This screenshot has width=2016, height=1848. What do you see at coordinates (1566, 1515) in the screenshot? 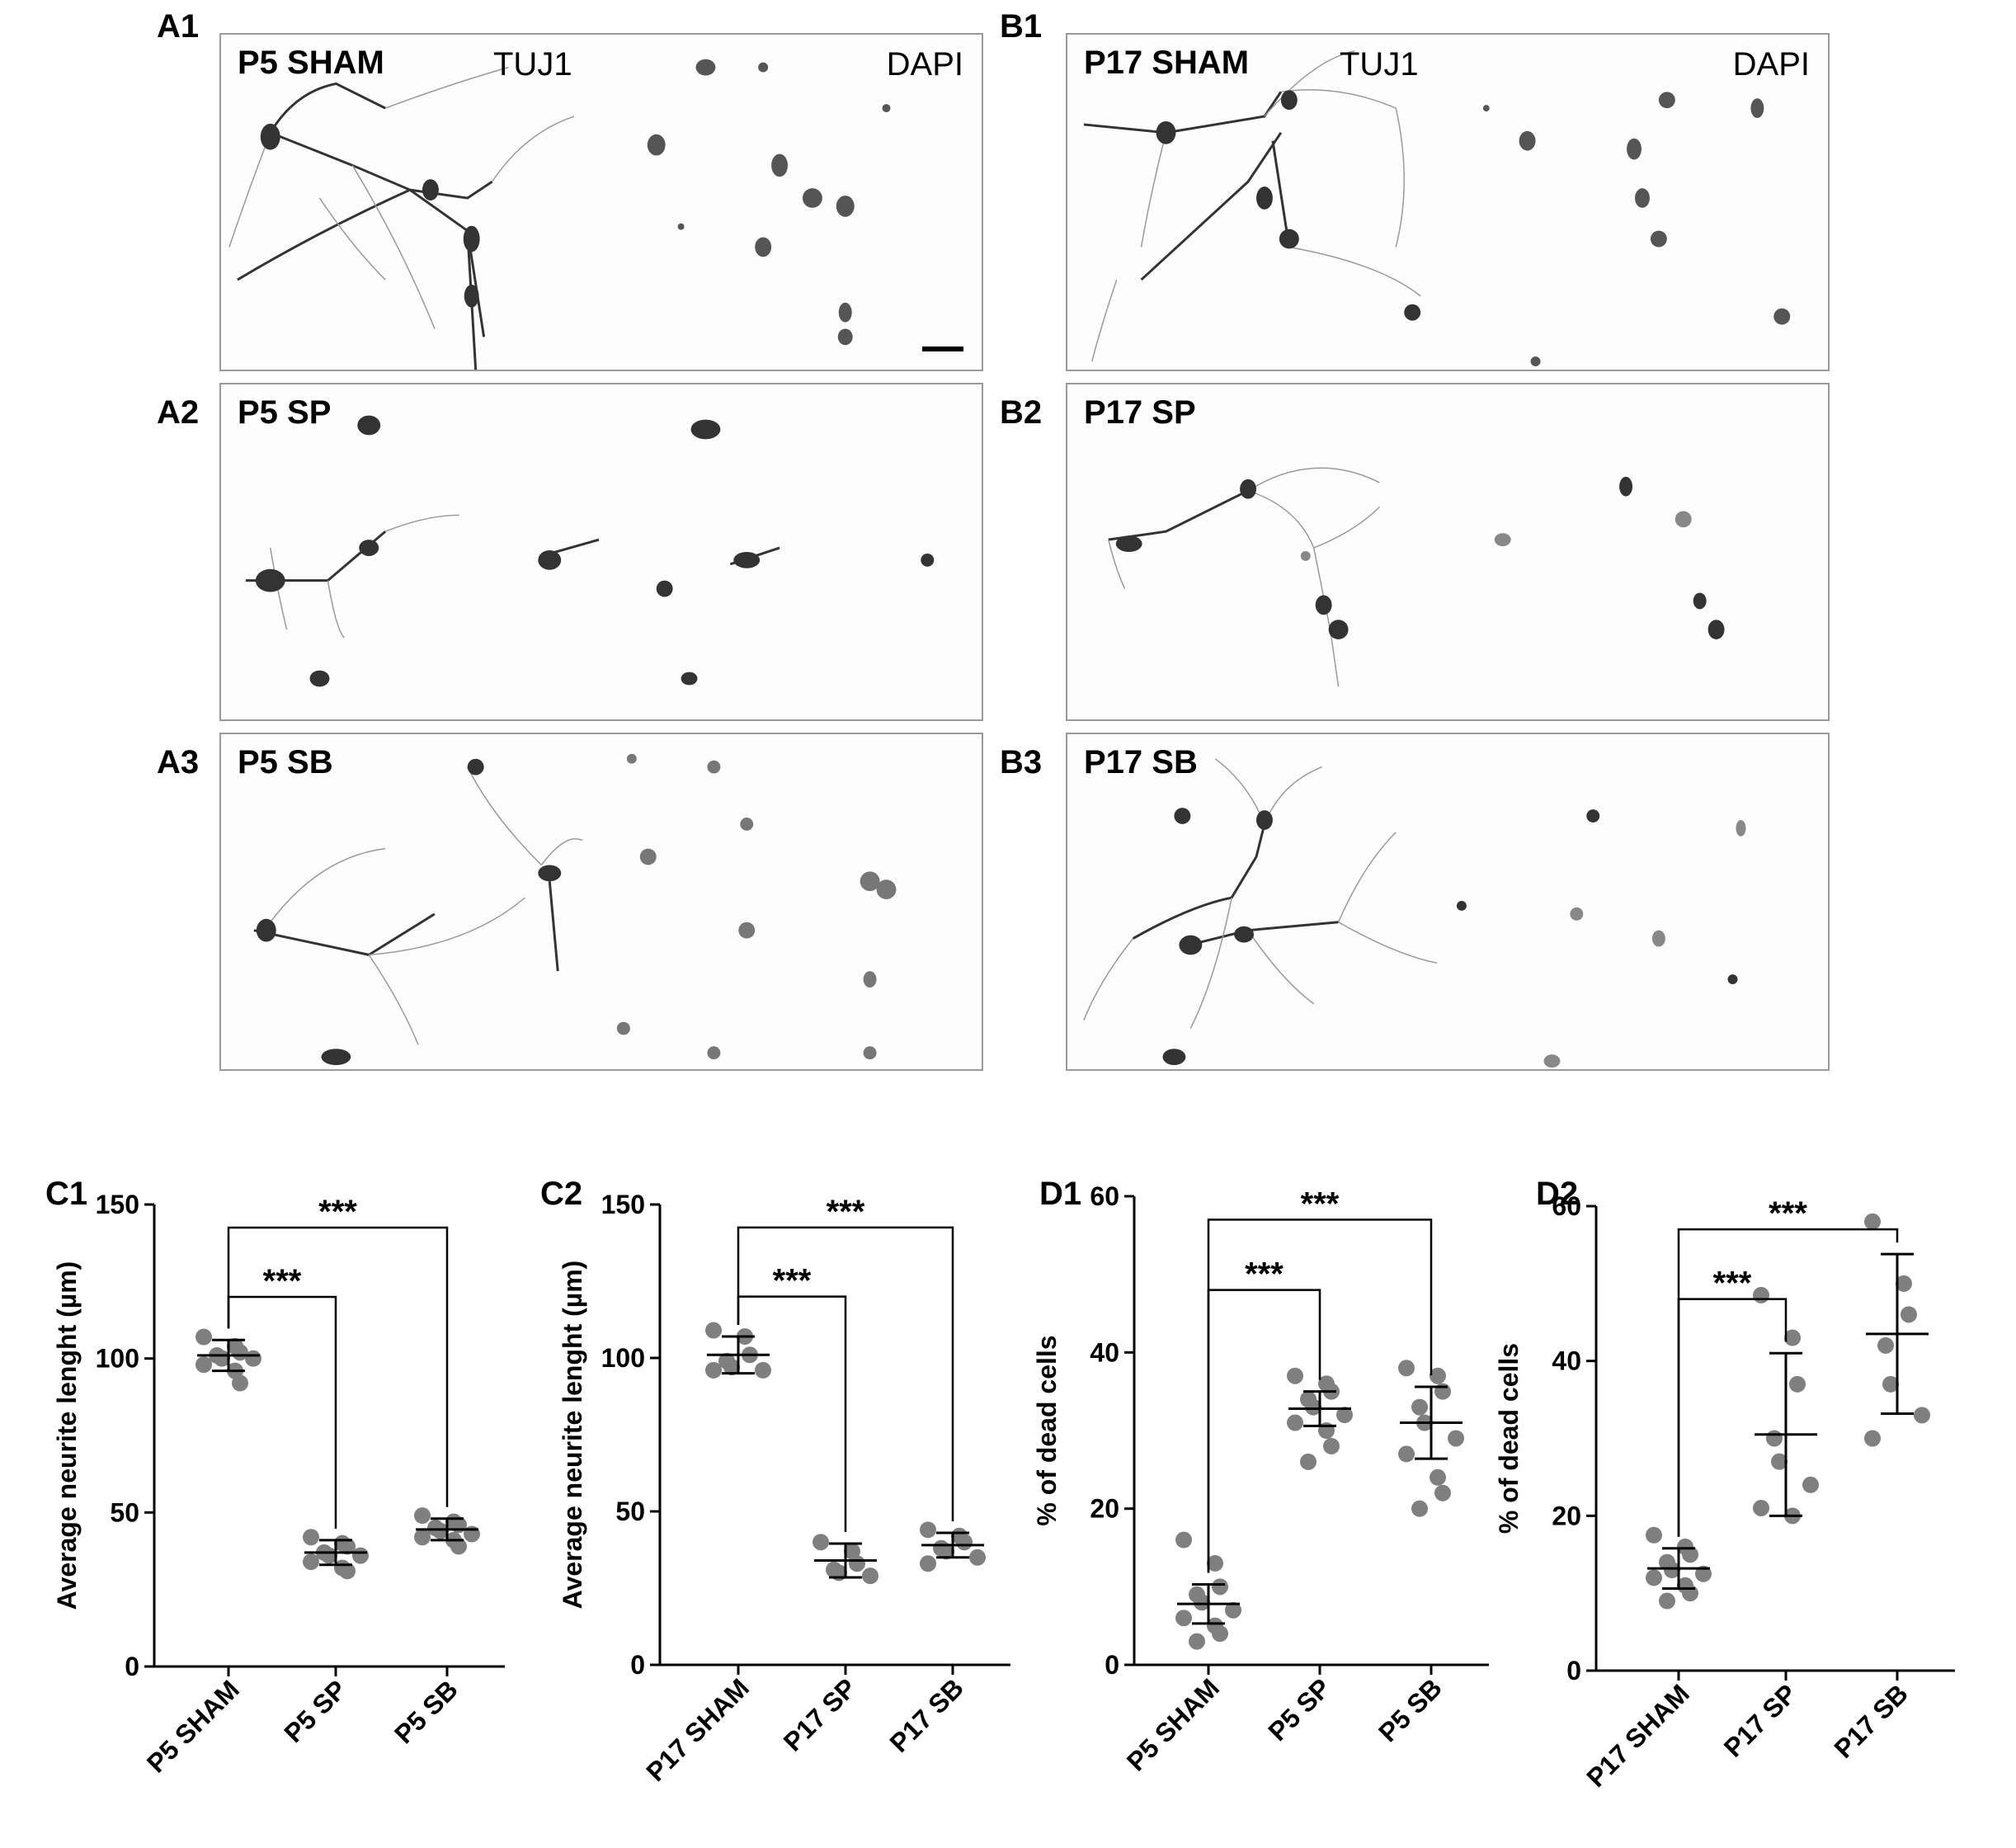
I see `y-tick-label-d2: 20` at bounding box center [1566, 1515].